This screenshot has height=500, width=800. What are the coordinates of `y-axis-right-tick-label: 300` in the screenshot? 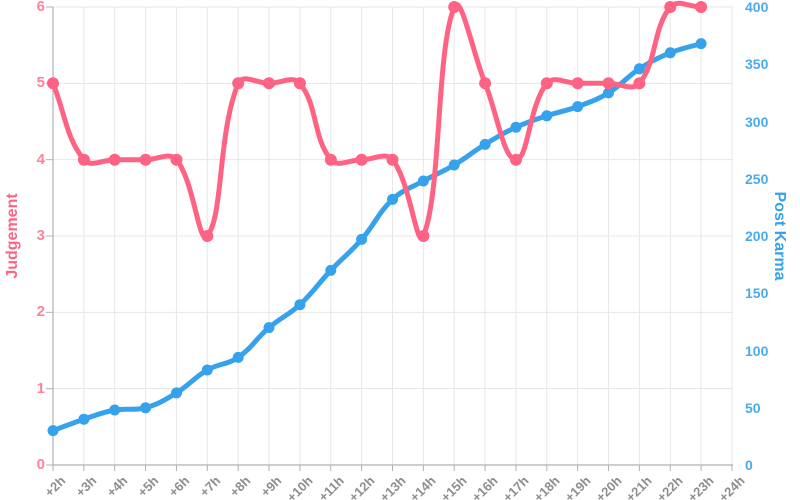 It's located at (757, 121).